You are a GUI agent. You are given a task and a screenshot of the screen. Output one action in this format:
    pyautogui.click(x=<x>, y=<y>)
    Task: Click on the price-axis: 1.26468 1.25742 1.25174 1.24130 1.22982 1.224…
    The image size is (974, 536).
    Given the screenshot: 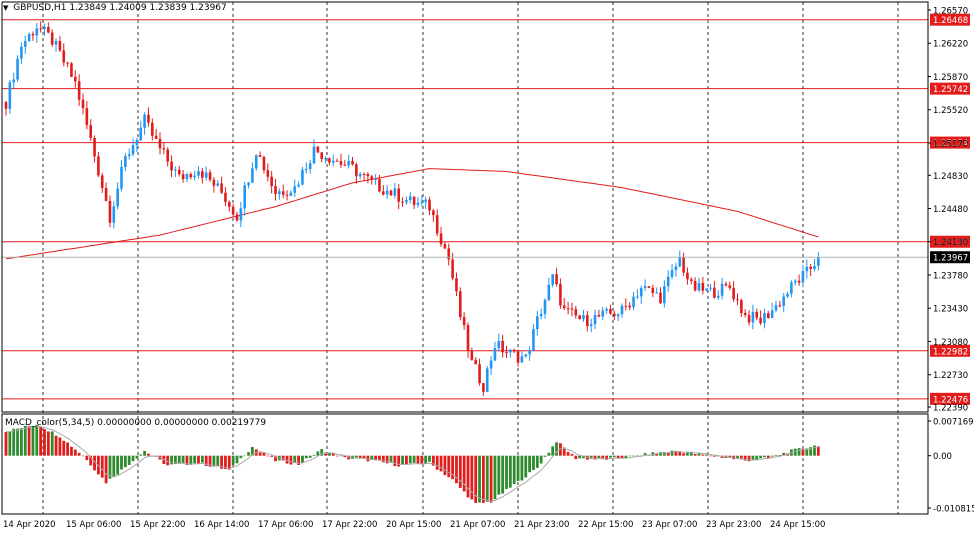 What is the action you would take?
    pyautogui.click(x=949, y=210)
    